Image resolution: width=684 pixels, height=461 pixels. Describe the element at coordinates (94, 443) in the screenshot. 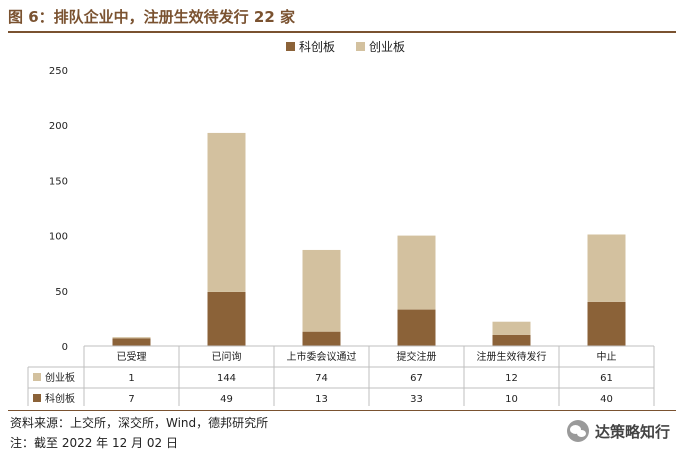

I see `note-text: 注：截至 2022 年 12 月 02 日` at that location.